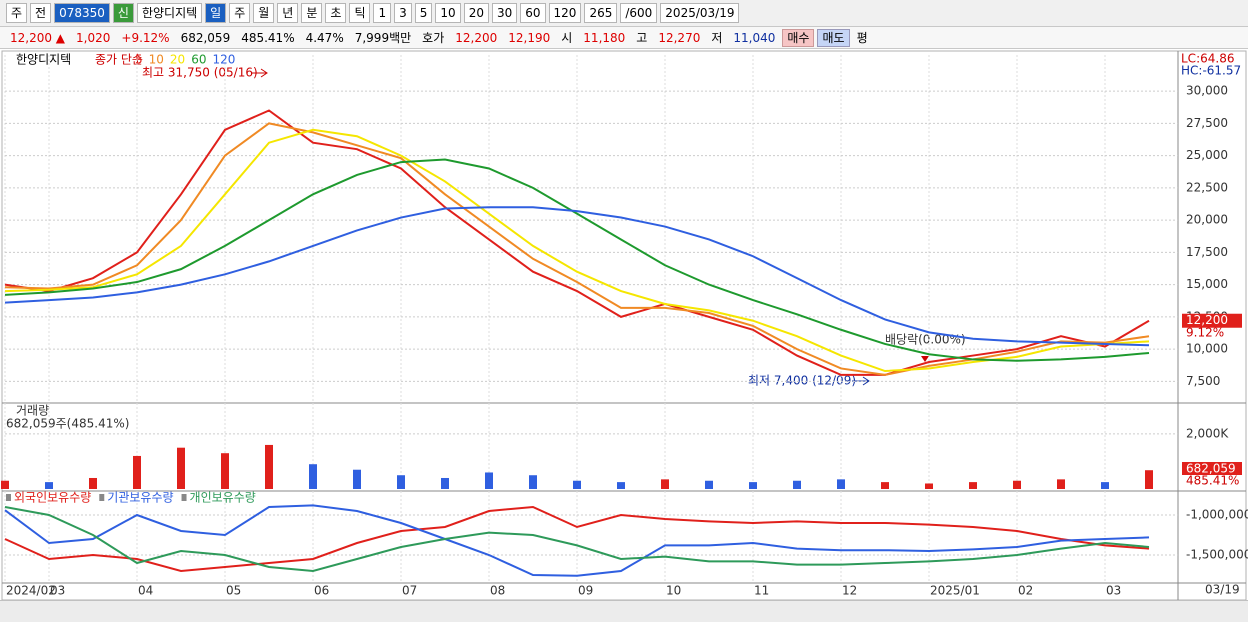  What do you see at coordinates (497, 591) in the screenshot?
I see `x-tick-label: 08` at bounding box center [497, 591].